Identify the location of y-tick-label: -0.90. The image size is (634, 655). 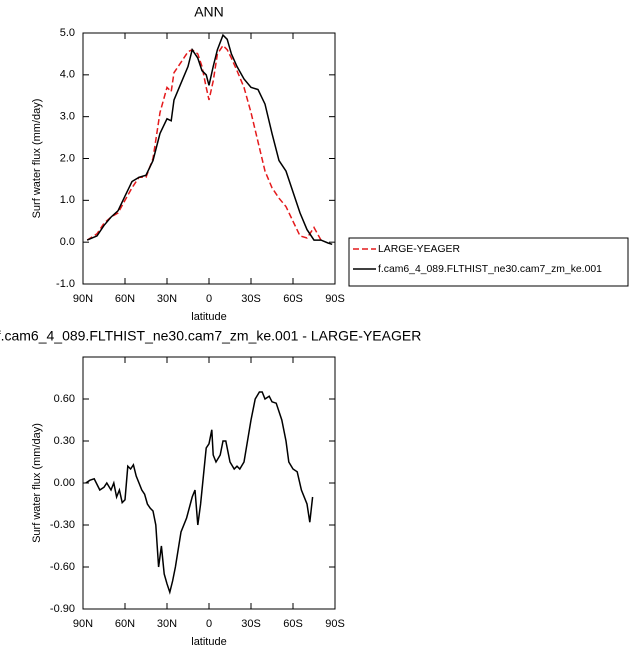
(62, 609).